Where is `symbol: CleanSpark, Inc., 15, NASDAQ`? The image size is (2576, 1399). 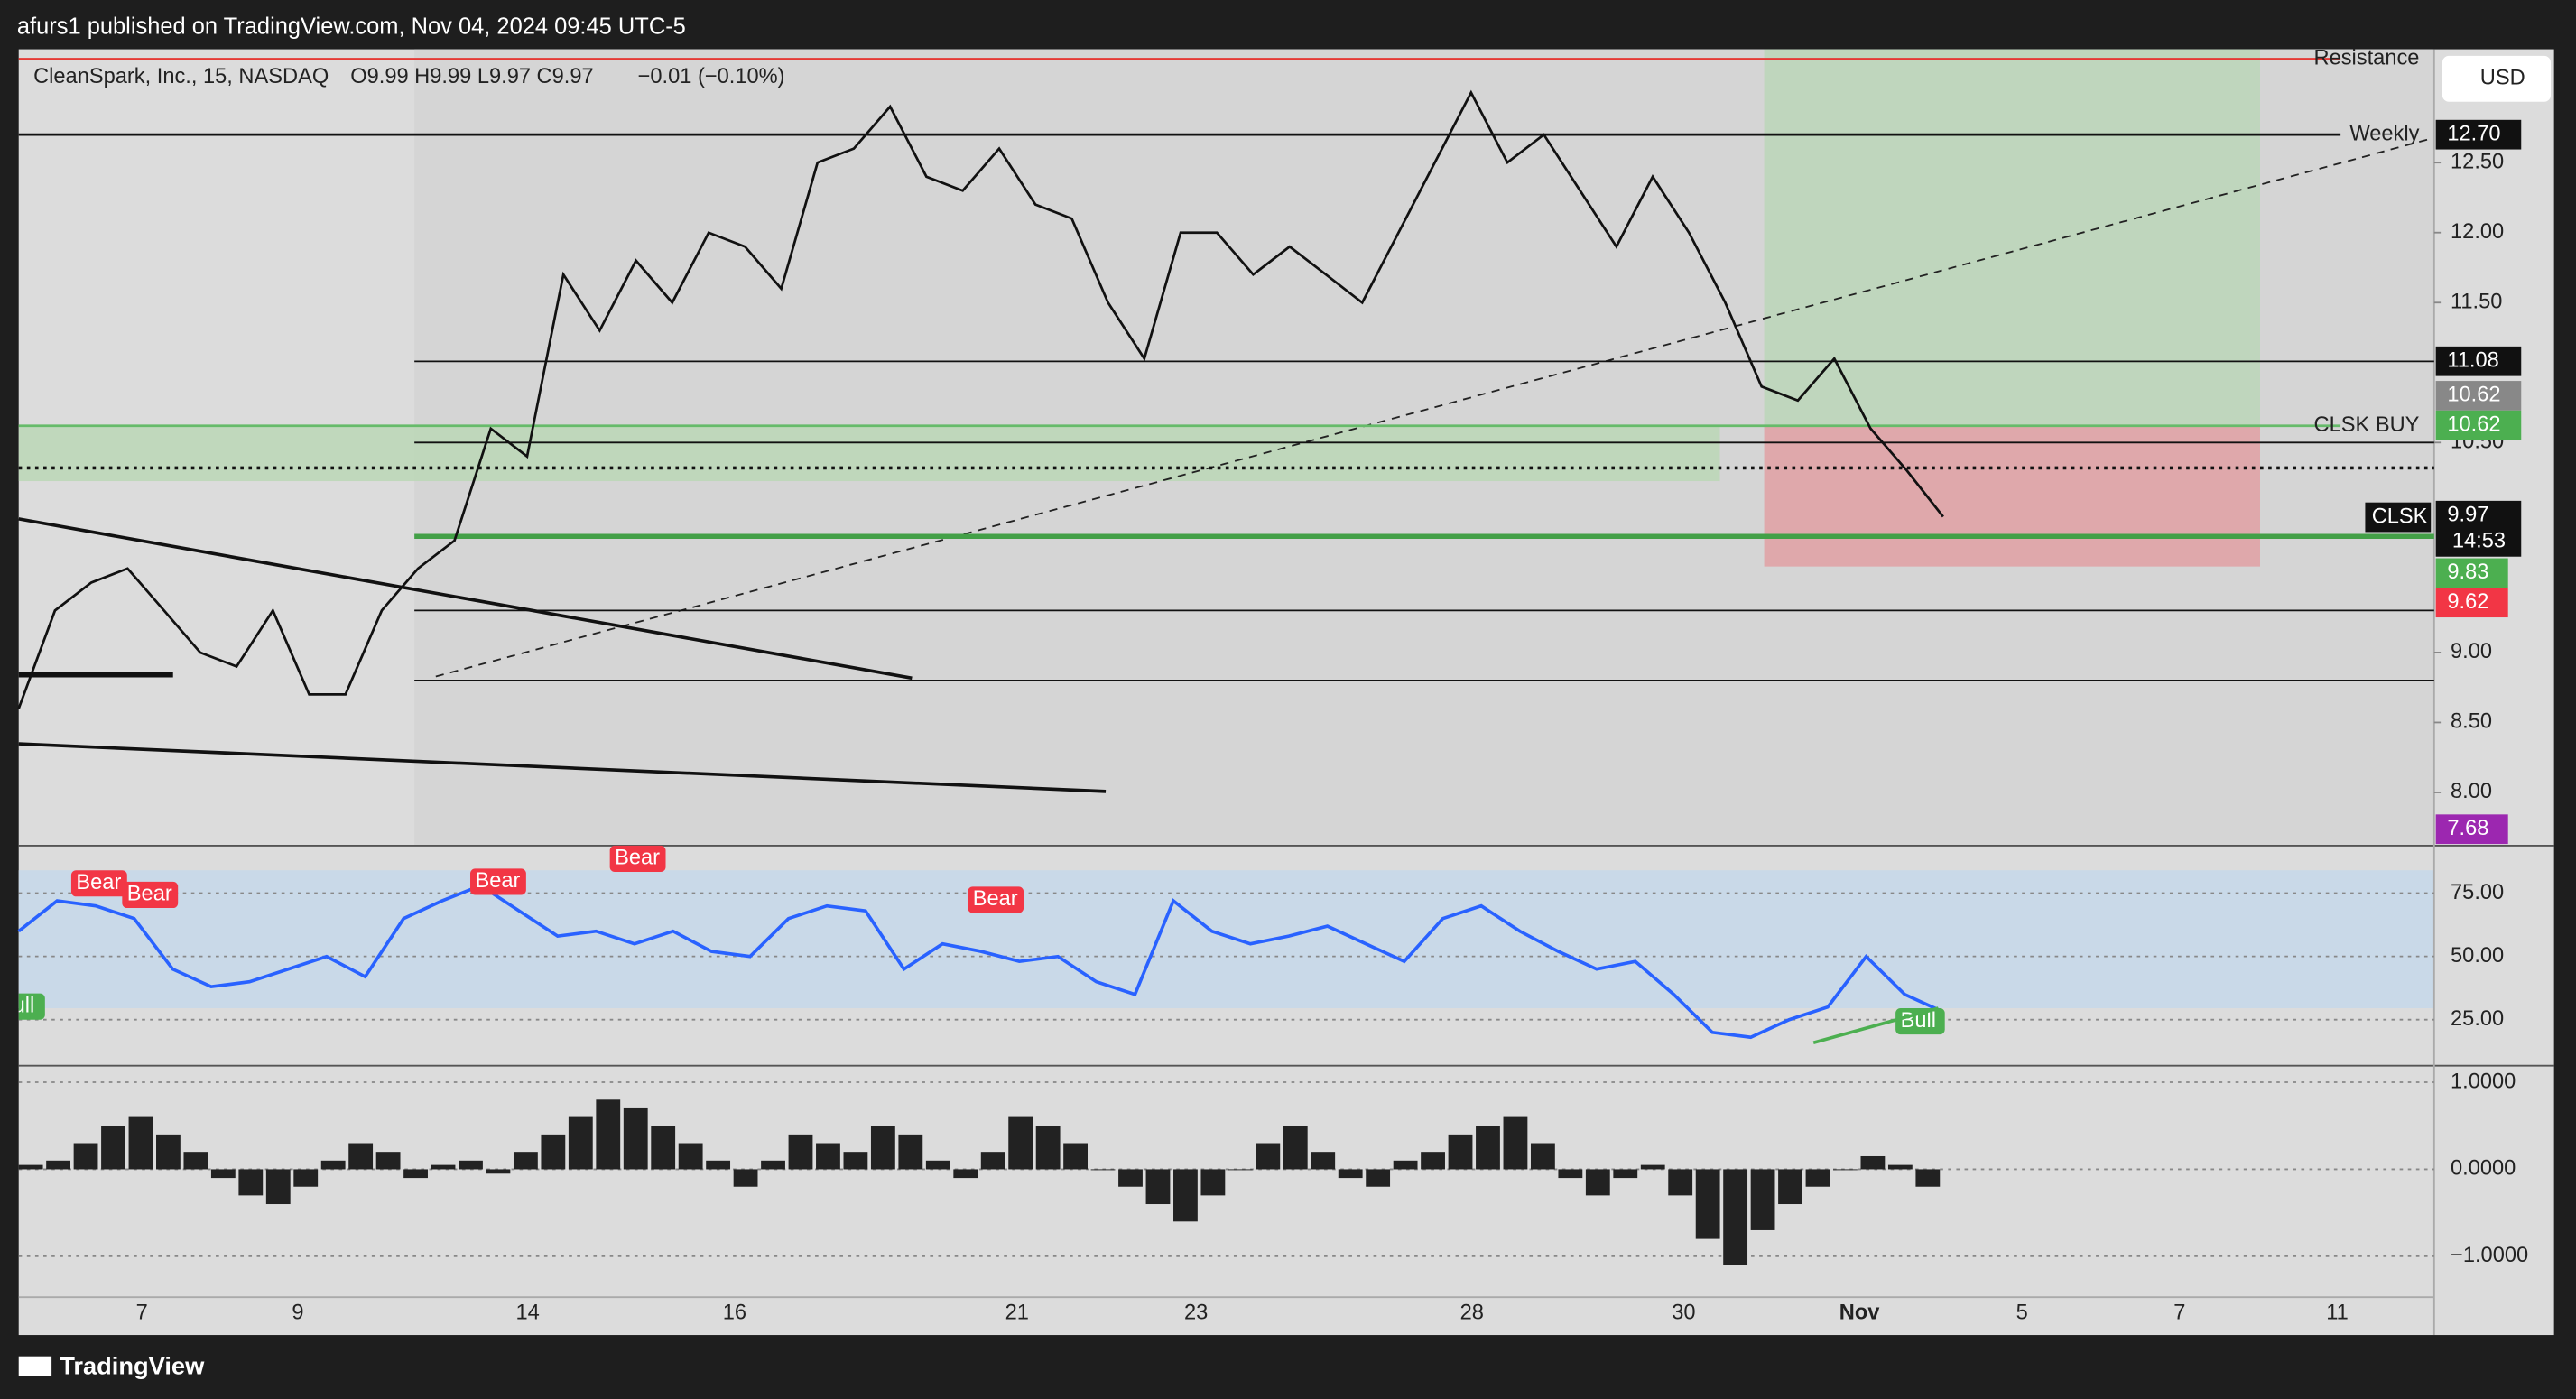 symbol: CleanSpark, Inc., 15, NASDAQ is located at coordinates (181, 76).